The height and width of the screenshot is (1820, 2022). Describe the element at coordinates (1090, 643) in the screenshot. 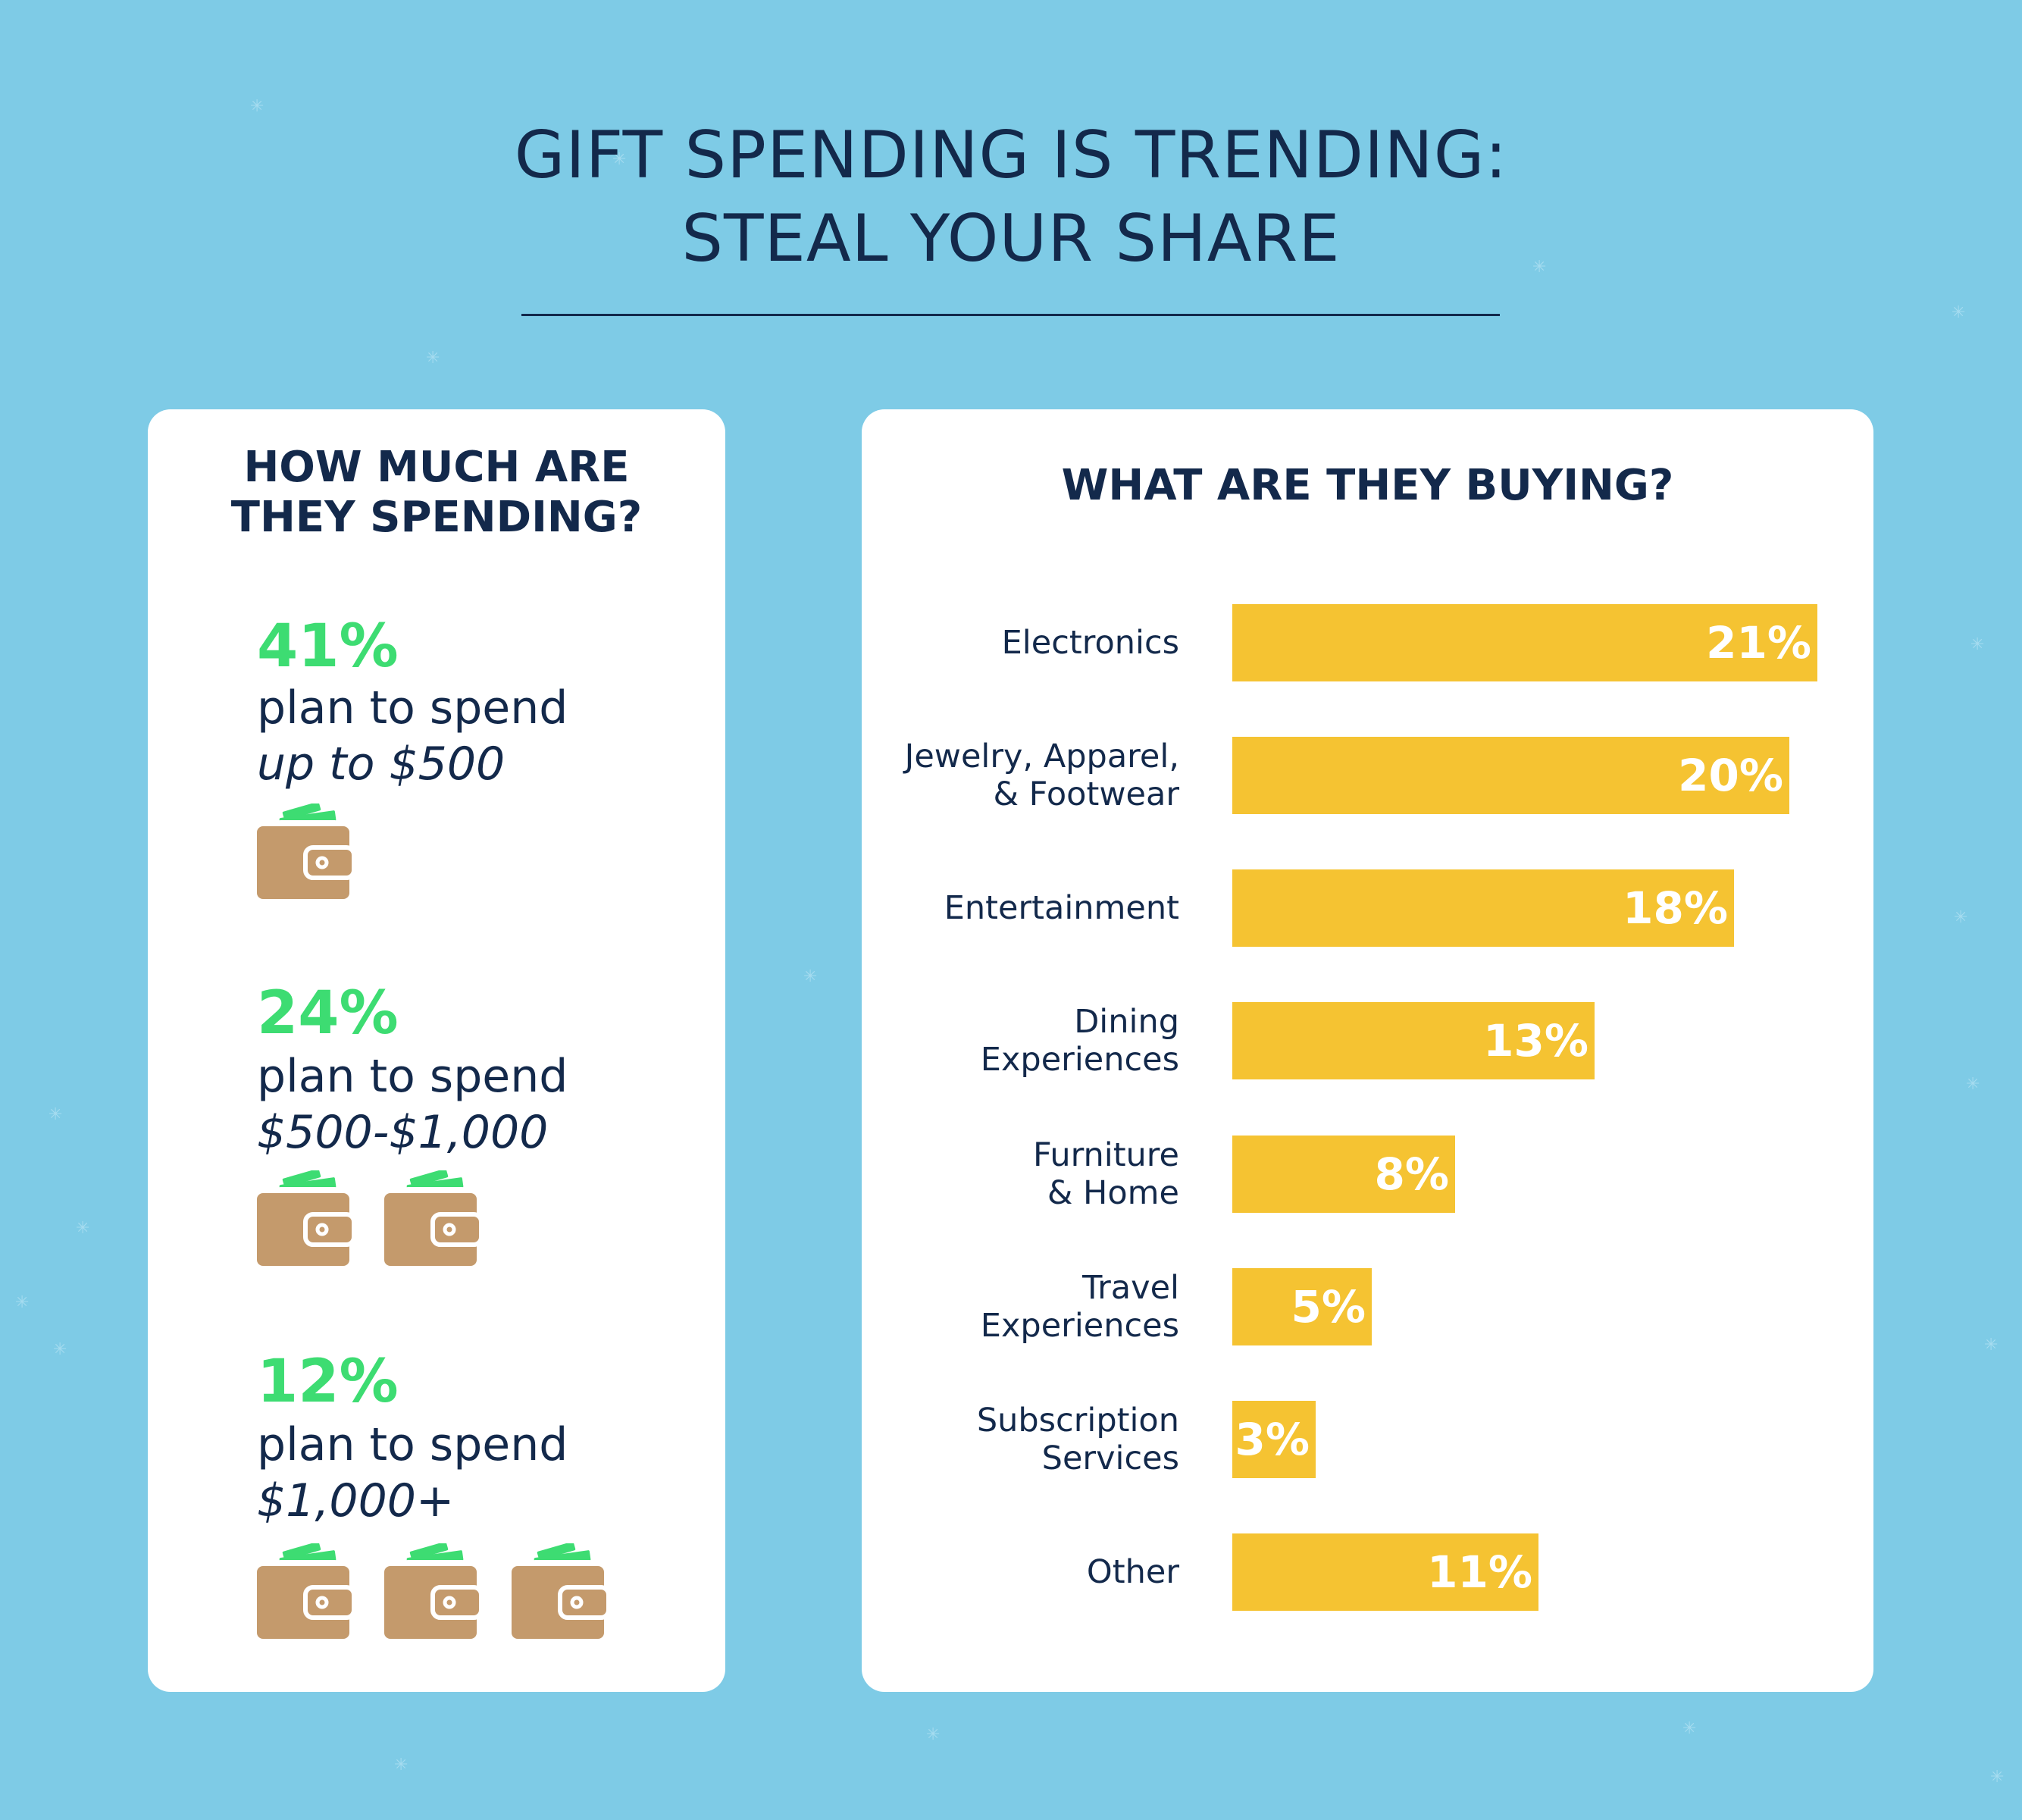

I see `category-label-line: Electronics` at that location.